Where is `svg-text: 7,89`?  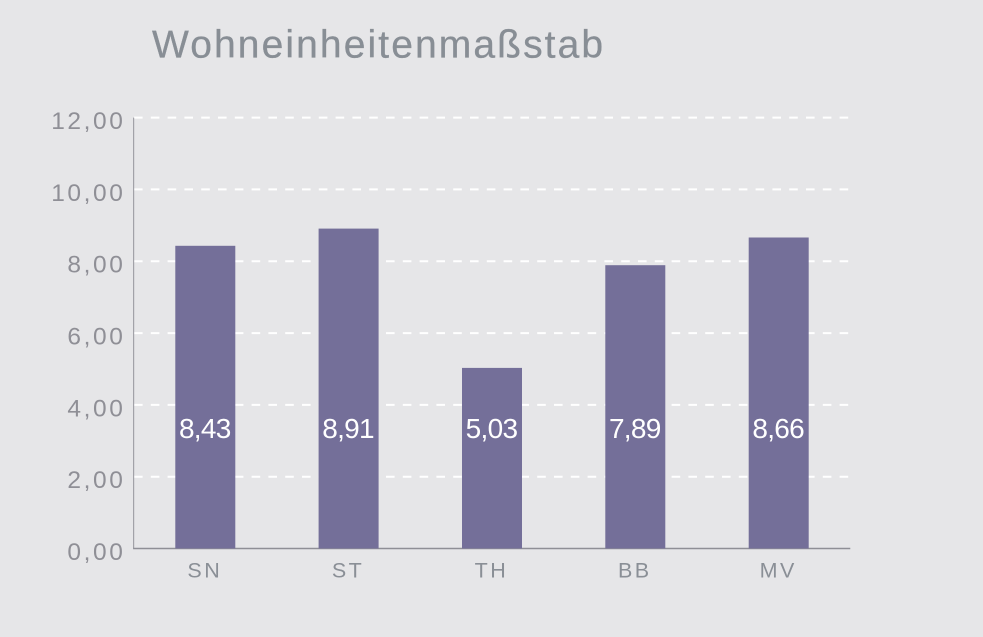 svg-text: 7,89 is located at coordinates (635, 428).